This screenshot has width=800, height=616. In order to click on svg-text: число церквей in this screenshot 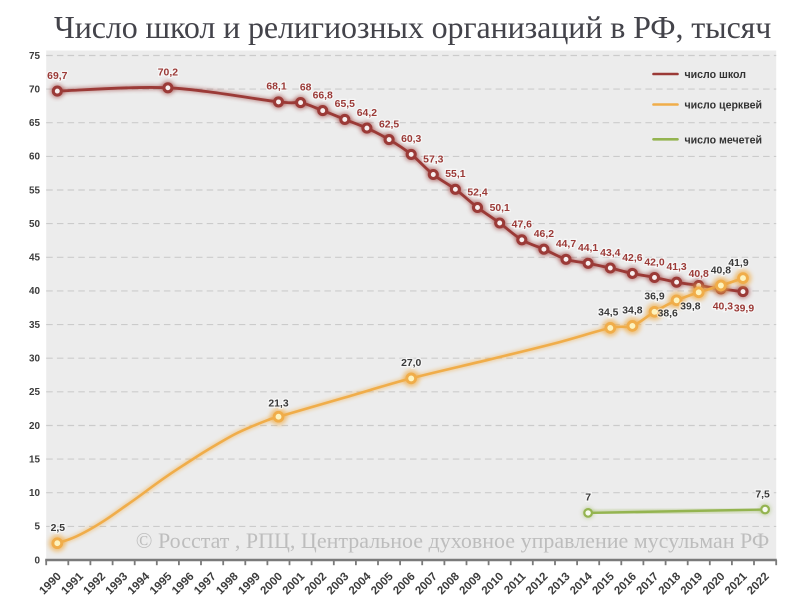, I will do `click(724, 106)`.